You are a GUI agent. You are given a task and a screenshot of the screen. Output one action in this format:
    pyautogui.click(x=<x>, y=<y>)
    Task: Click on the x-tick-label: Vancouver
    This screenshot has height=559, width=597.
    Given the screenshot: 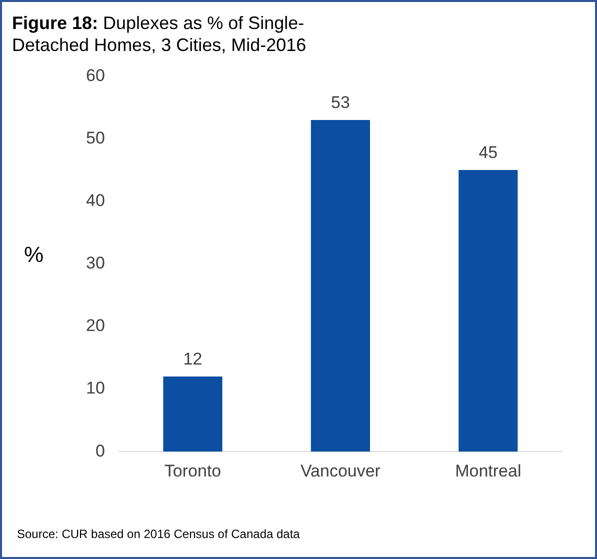 What is the action you would take?
    pyautogui.click(x=340, y=470)
    